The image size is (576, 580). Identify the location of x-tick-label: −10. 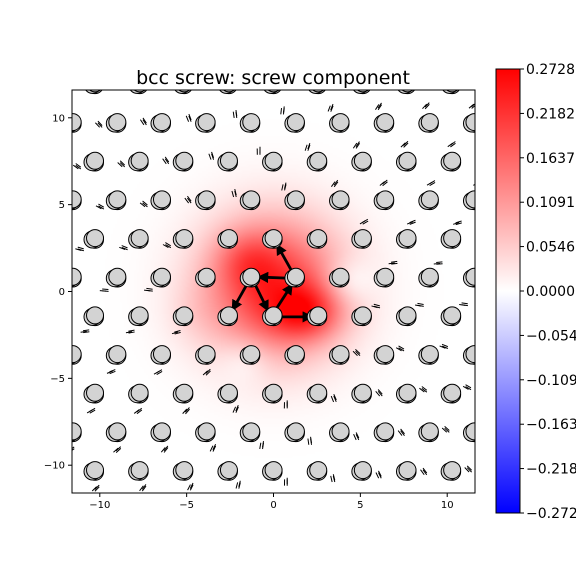
(99, 505).